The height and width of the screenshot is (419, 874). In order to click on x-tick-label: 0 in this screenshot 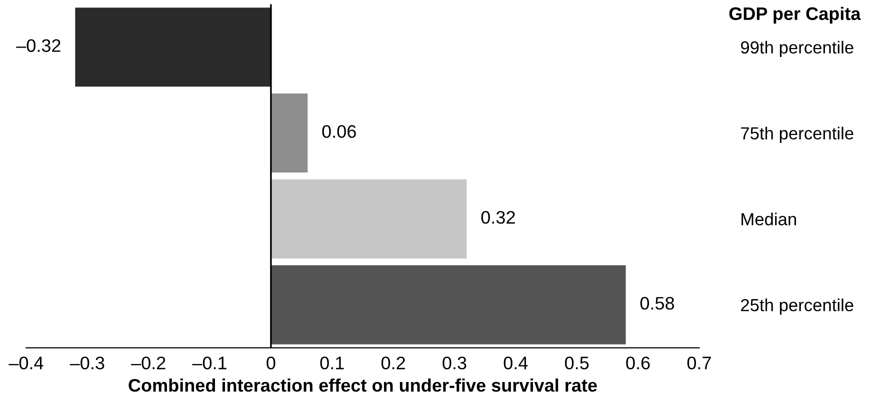, I will do `click(271, 363)`.